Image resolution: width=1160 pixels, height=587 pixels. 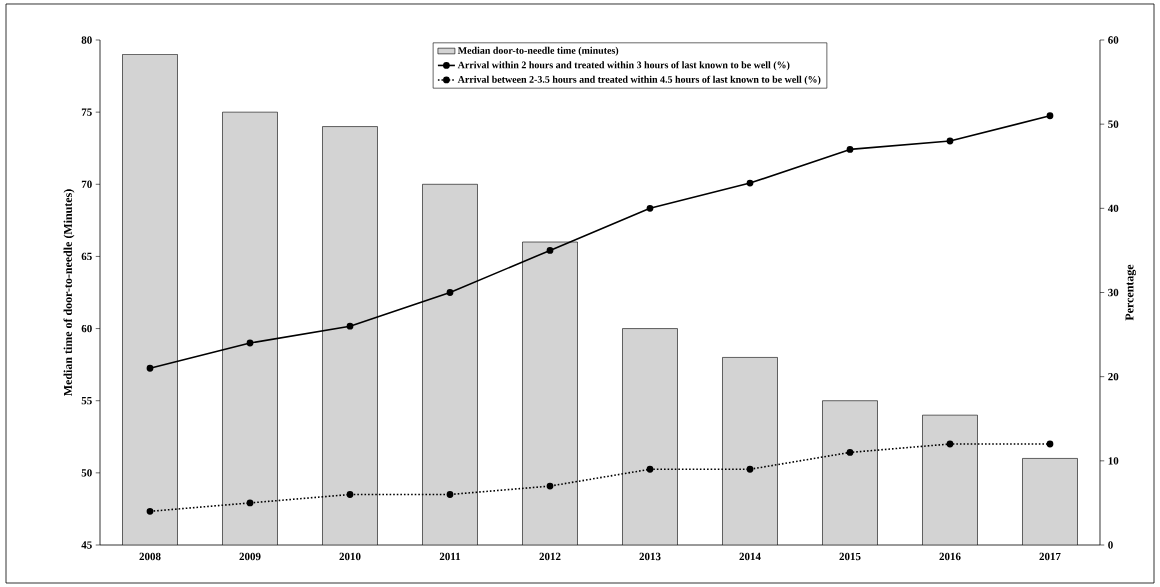 I want to click on y-axis-title: Median time of door-to-needle (Minutes), so click(x=69, y=292).